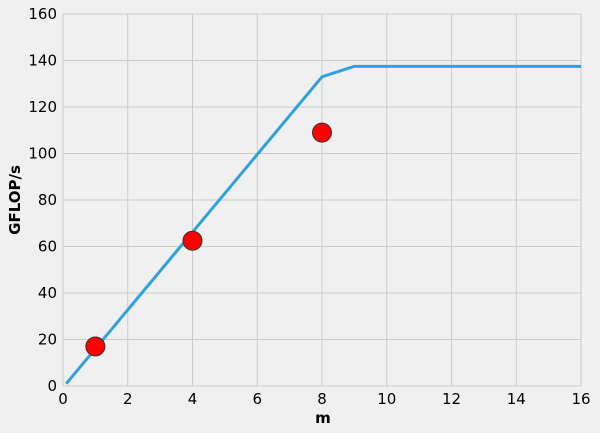 This screenshot has width=600, height=433. I want to click on x-axis-label: m, so click(323, 418).